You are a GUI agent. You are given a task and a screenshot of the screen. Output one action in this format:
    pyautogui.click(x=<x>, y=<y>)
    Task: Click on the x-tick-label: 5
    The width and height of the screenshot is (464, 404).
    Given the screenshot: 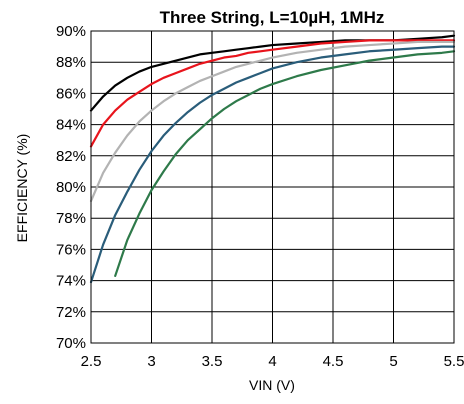 What is the action you would take?
    pyautogui.click(x=393, y=361)
    